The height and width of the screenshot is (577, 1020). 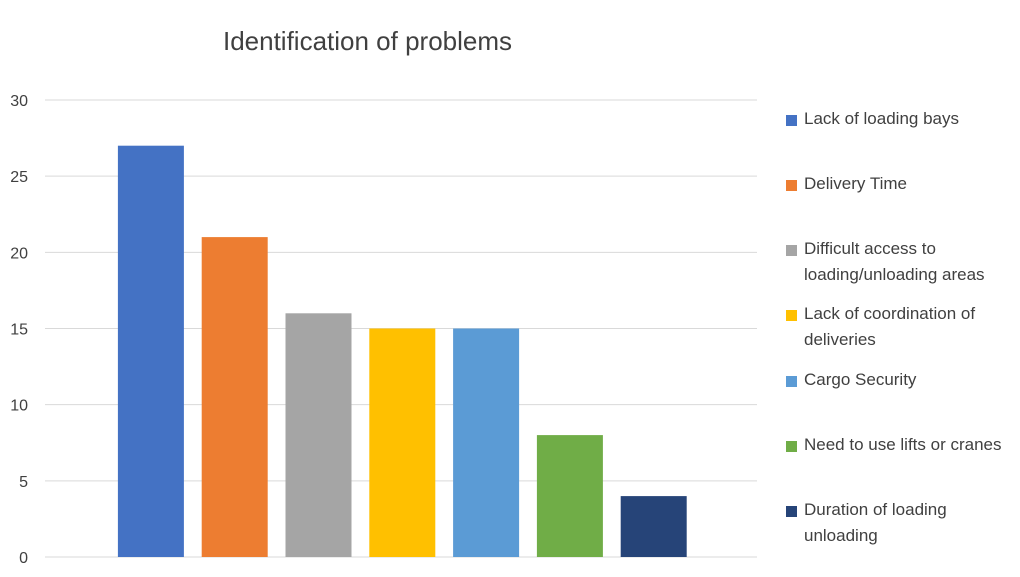 What do you see at coordinates (890, 326) in the screenshot?
I see `legend-label: Lack of coordination of deliveries` at bounding box center [890, 326].